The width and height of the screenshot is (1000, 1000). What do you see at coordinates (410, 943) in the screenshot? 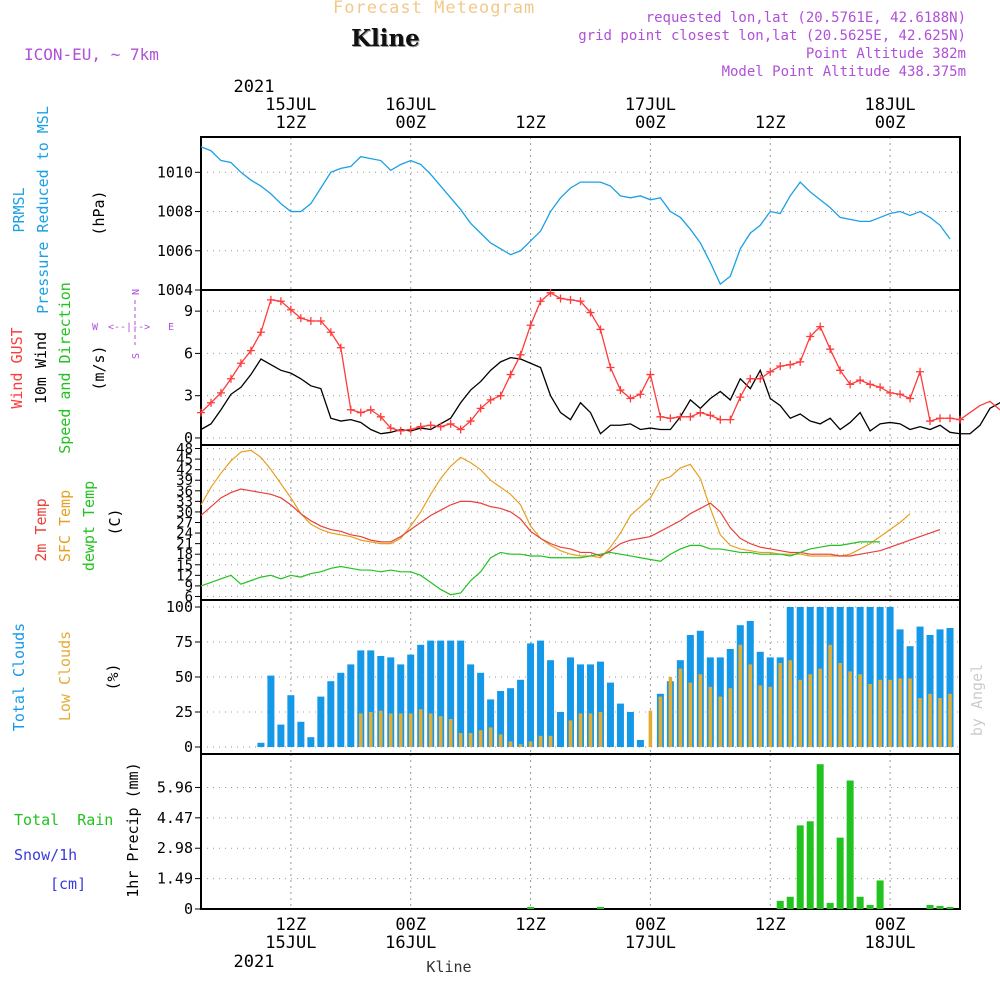
I see `bottom-date-label: 16JUL` at bounding box center [410, 943].